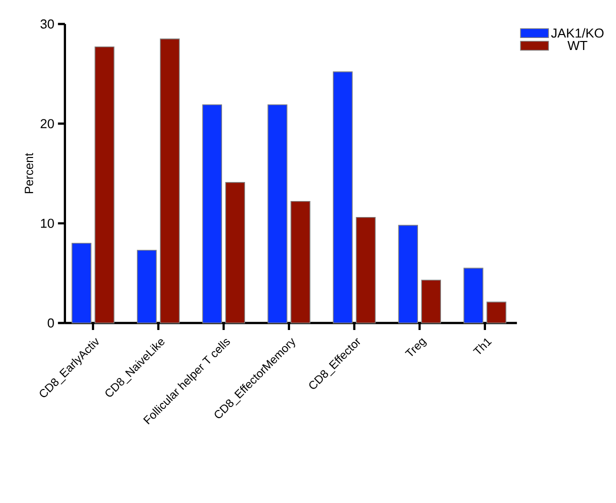 This screenshot has width=616, height=503. What do you see at coordinates (29, 173) in the screenshot?
I see `y-axis-title: Percent` at bounding box center [29, 173].